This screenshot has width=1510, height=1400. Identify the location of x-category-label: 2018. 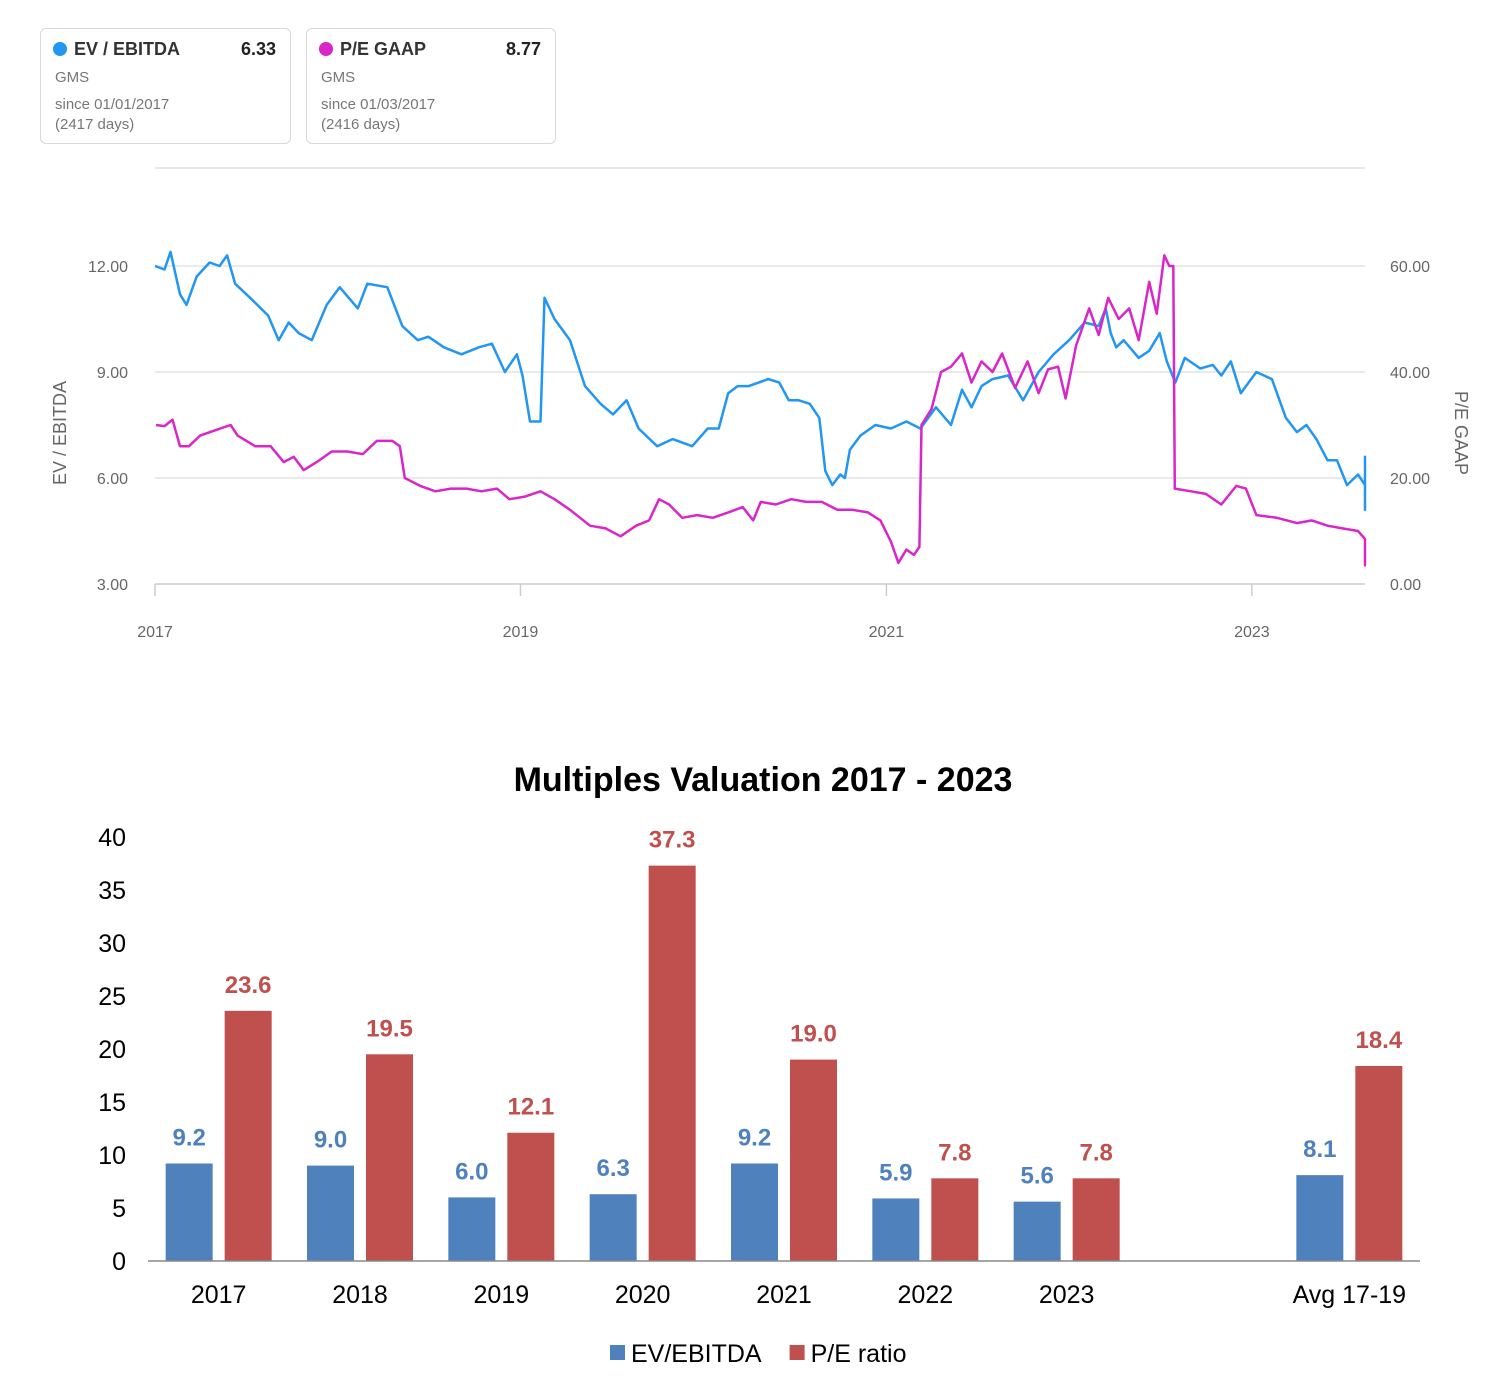
(360, 1295).